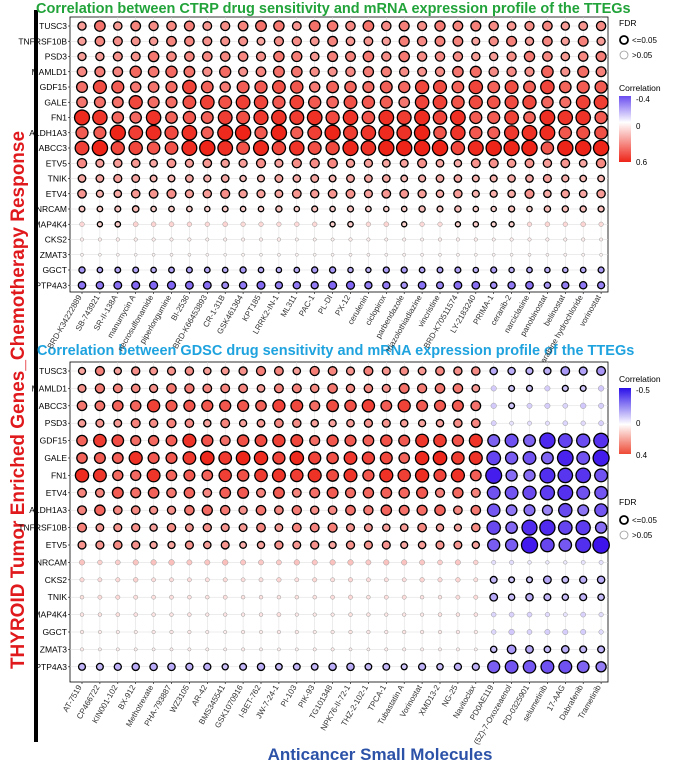 This screenshot has height=767, width=679. What do you see at coordinates (54, 441) in the screenshot?
I see `gene-label: GDF15` at bounding box center [54, 441].